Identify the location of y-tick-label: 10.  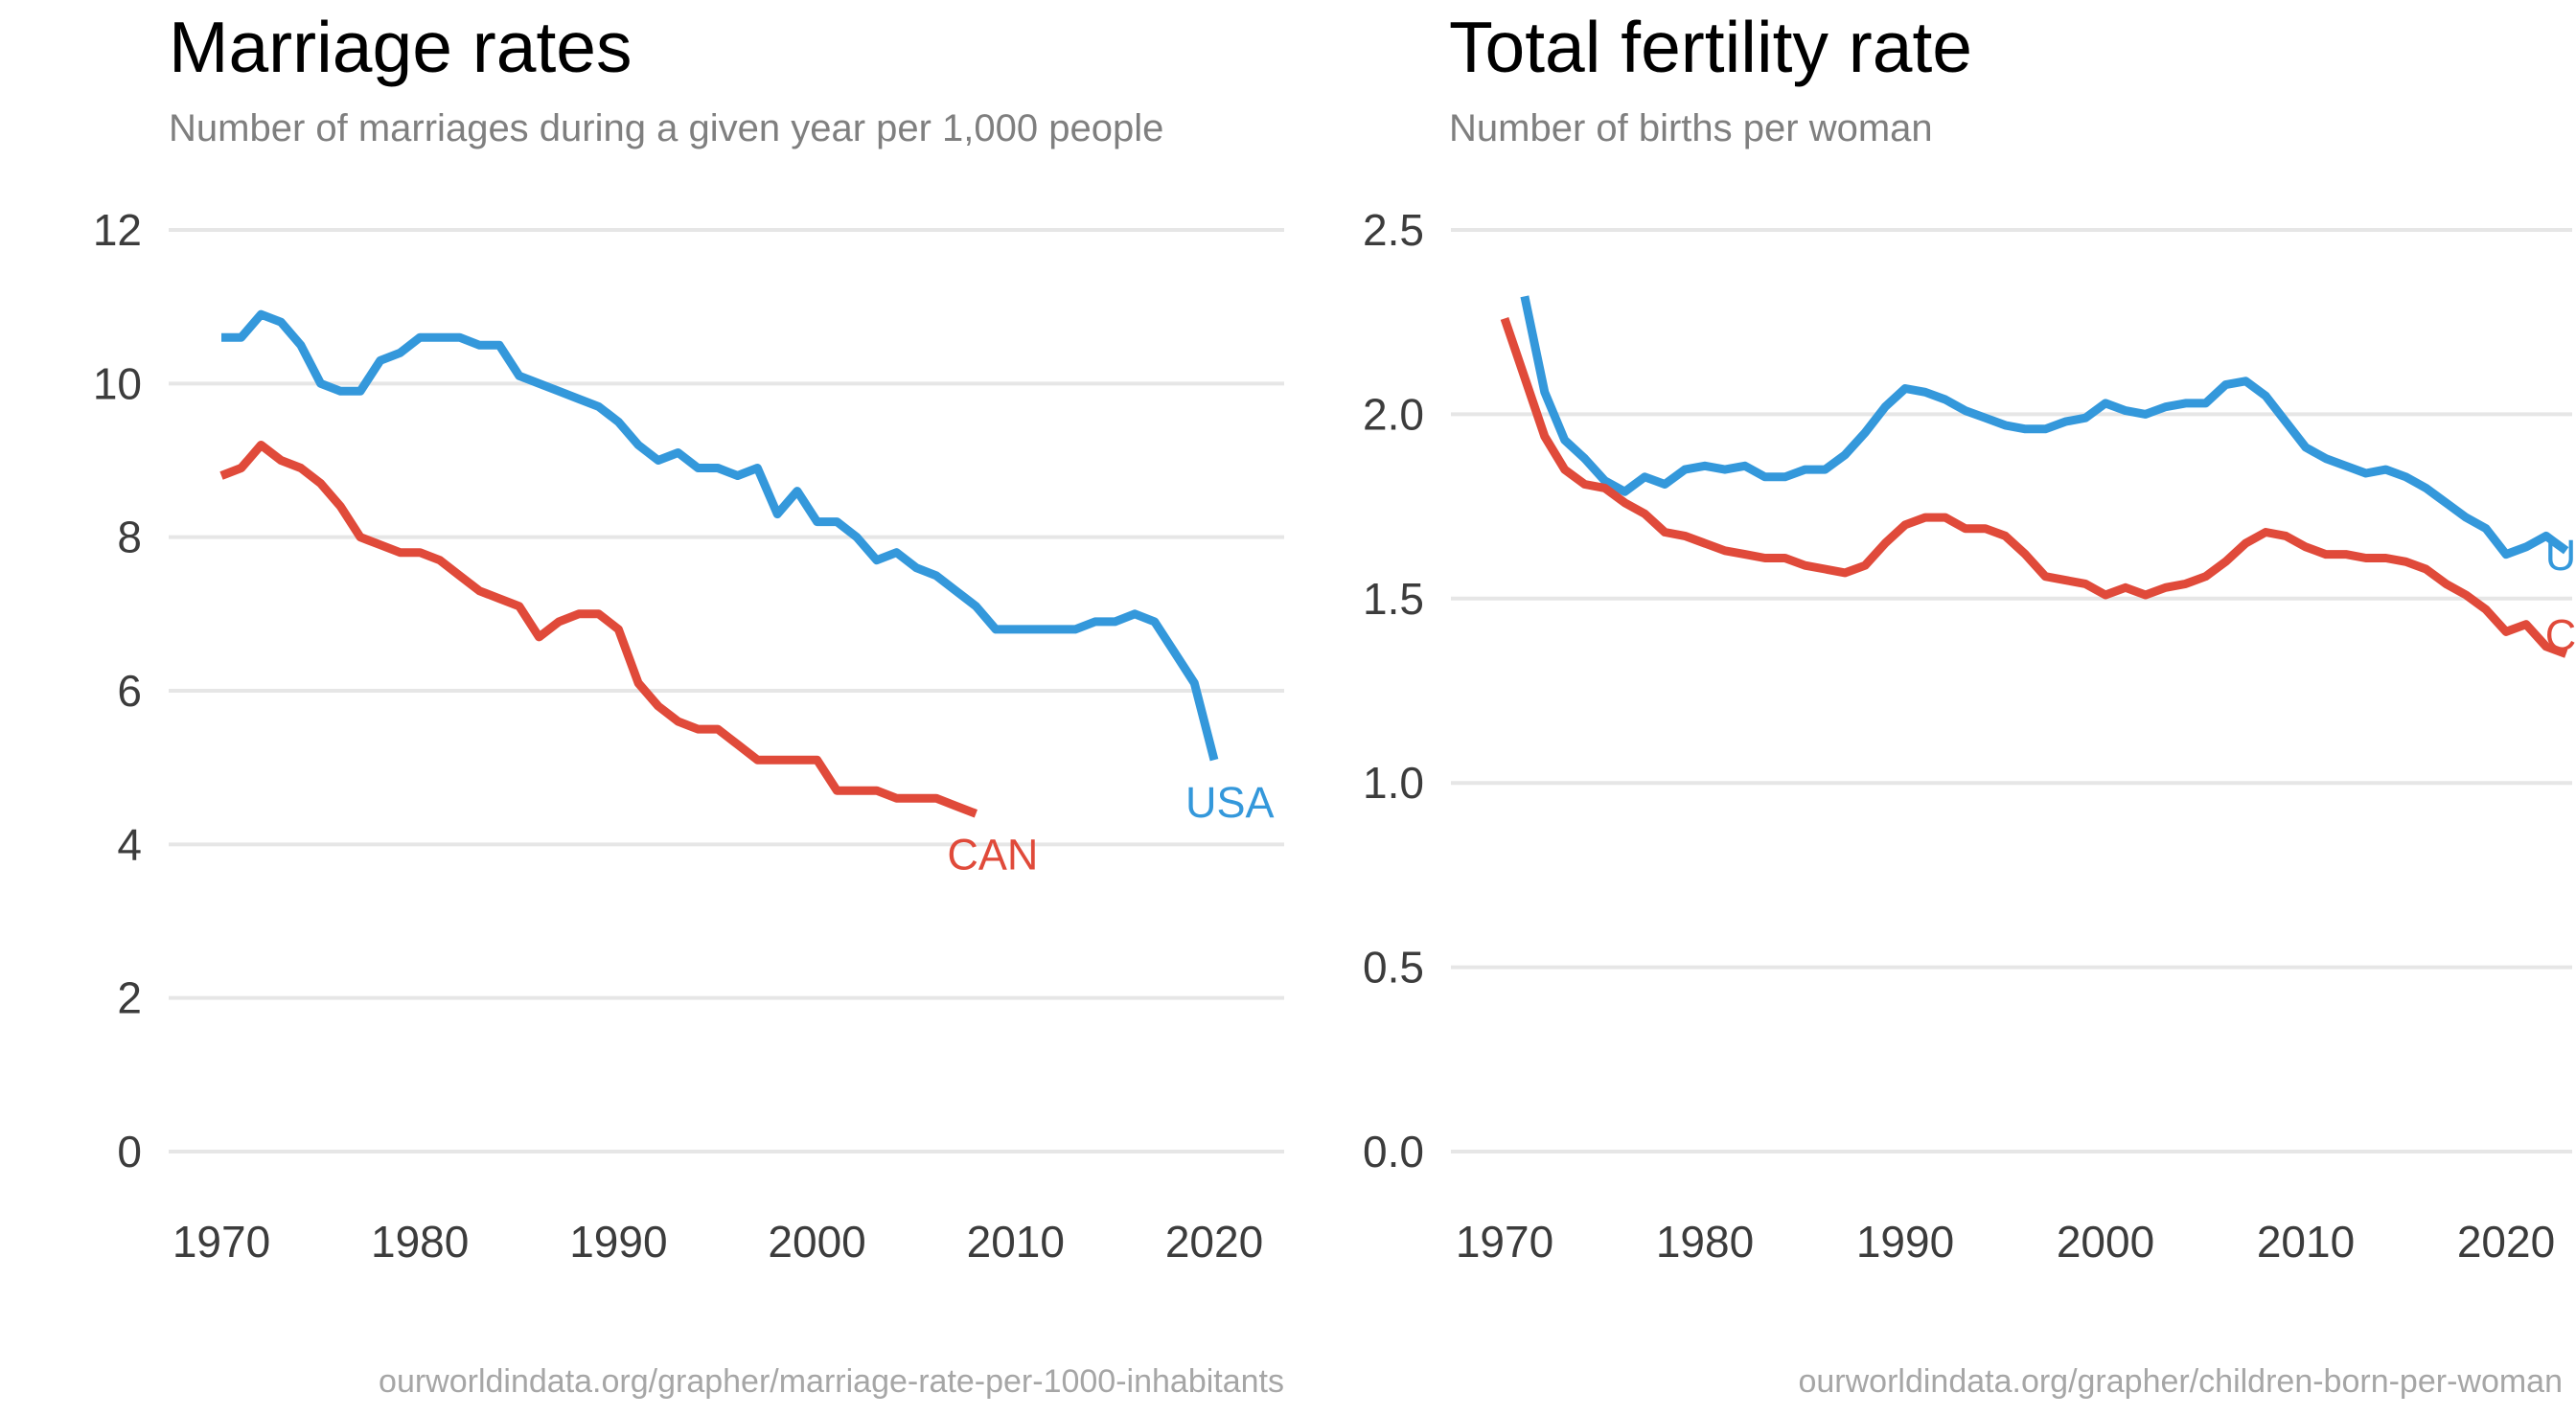
(117, 383).